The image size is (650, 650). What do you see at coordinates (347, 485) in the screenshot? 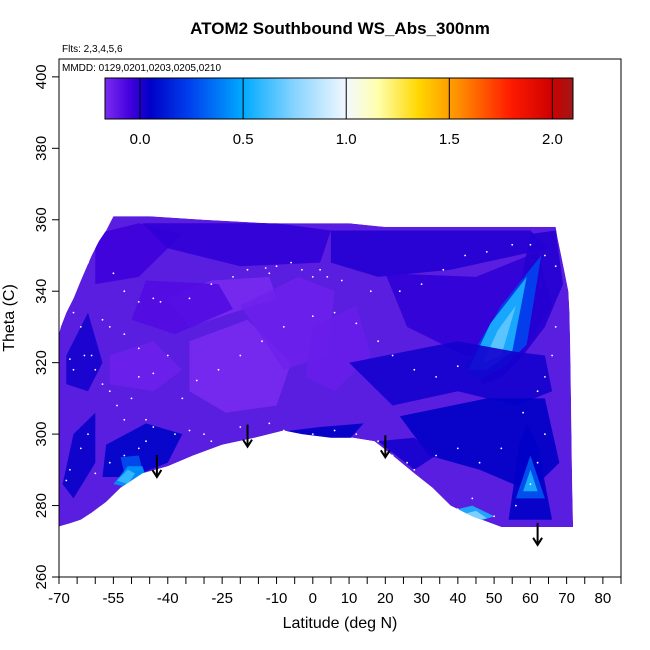
I see `arrow-markers` at bounding box center [347, 485].